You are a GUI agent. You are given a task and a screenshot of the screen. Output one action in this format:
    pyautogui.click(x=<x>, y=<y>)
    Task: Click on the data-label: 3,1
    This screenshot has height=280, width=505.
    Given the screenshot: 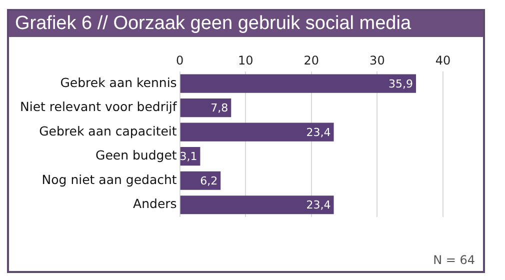 What is the action you would take?
    pyautogui.click(x=189, y=157)
    